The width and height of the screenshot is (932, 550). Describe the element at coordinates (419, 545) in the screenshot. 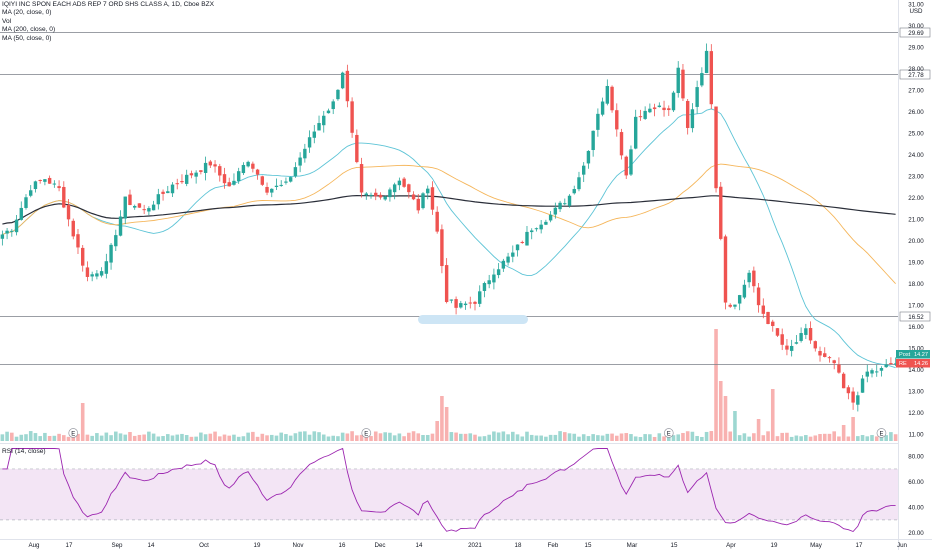

I see `time-tick-label: 14` at that location.